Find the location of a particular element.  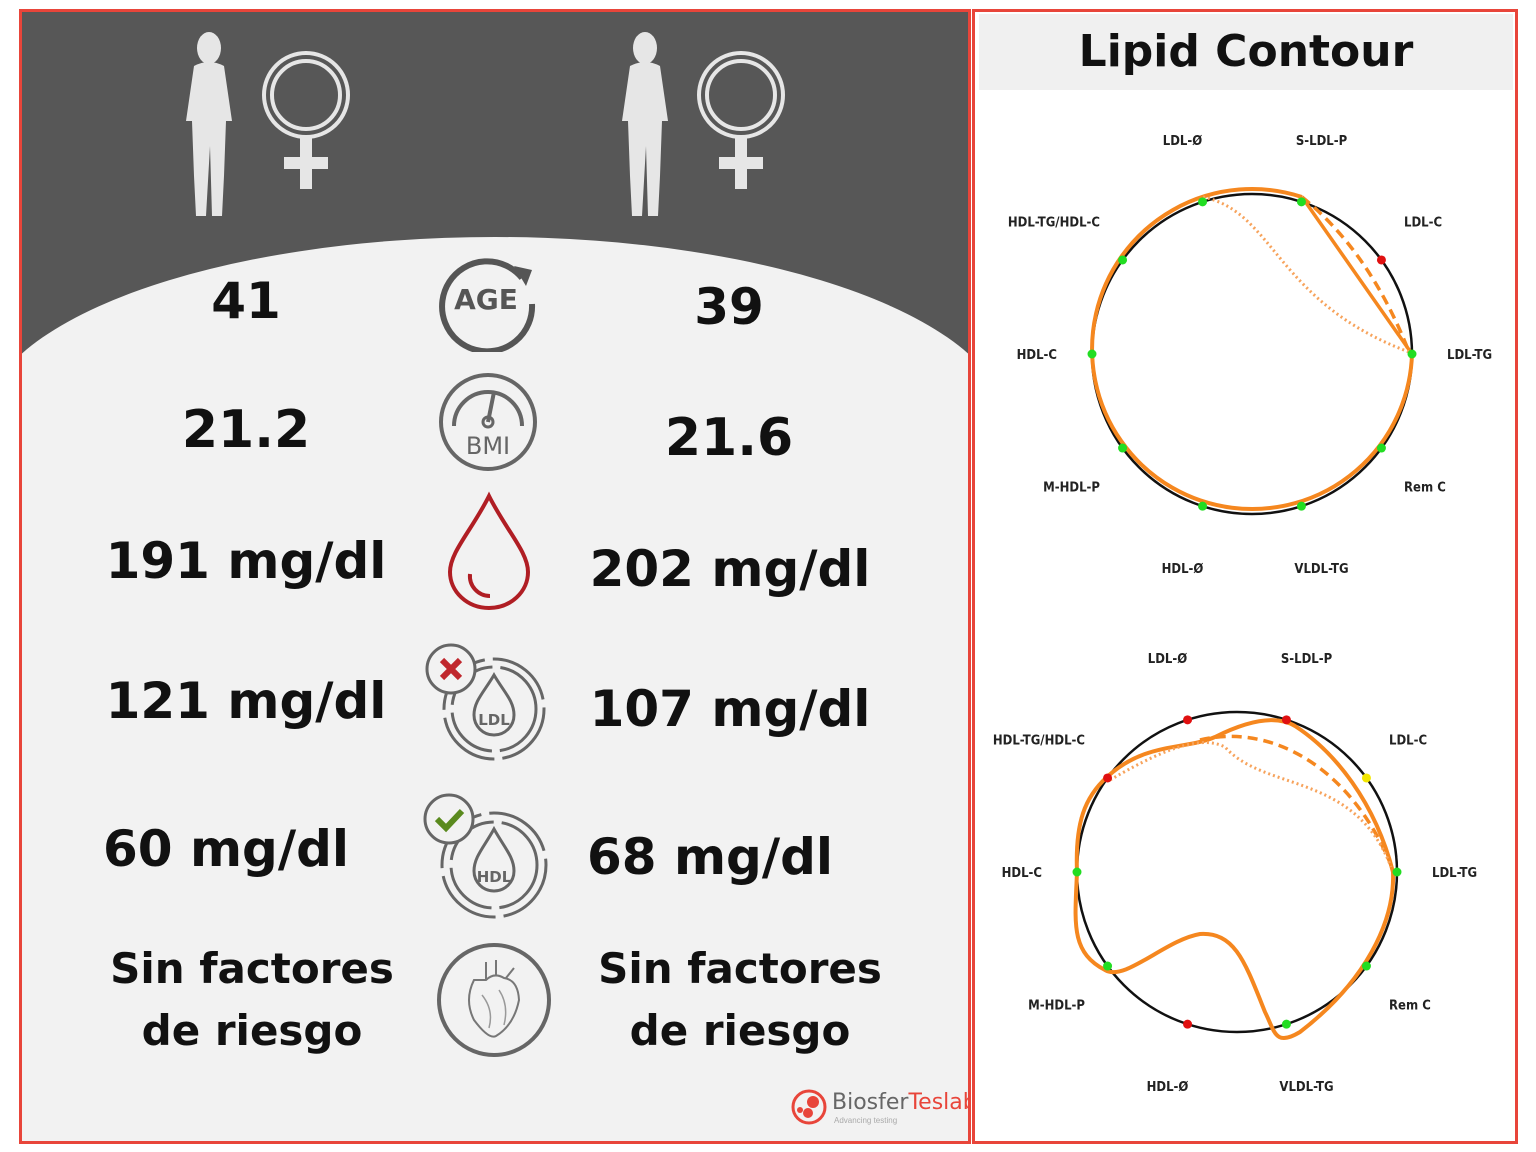

logo-tagline: Advancing testing is located at coordinates (866, 1120).